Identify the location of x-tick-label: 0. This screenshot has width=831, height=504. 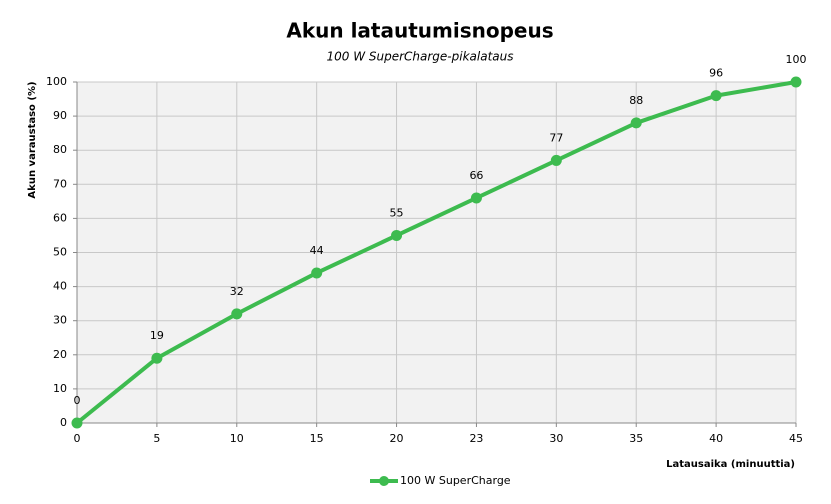
(77, 438).